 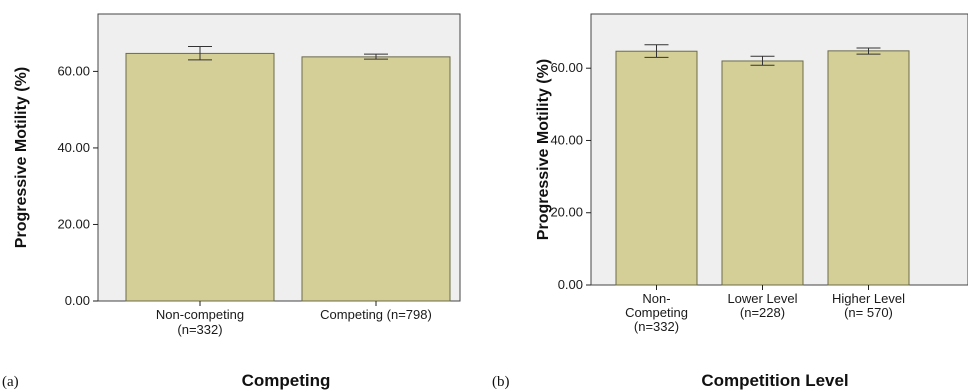 I want to click on x-tick-label: Competing (n=798), so click(x=376, y=314).